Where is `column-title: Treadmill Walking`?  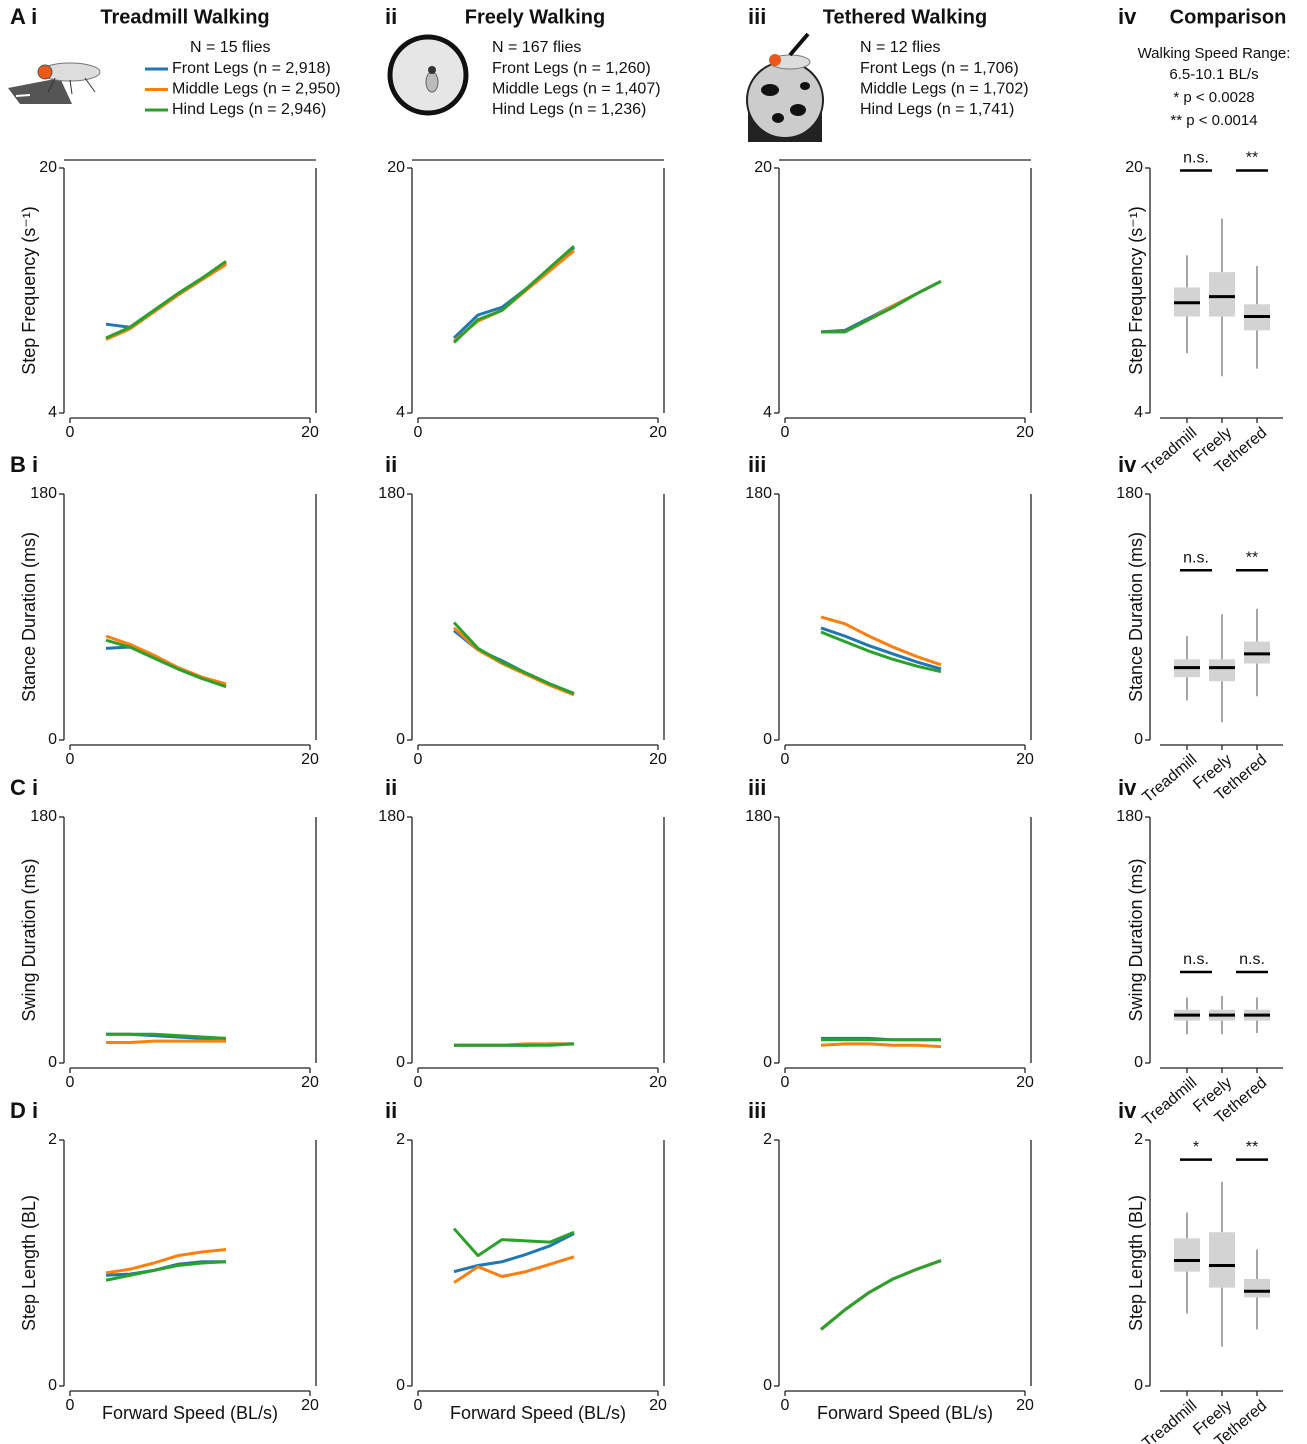 column-title: Treadmill Walking is located at coordinates (184, 17).